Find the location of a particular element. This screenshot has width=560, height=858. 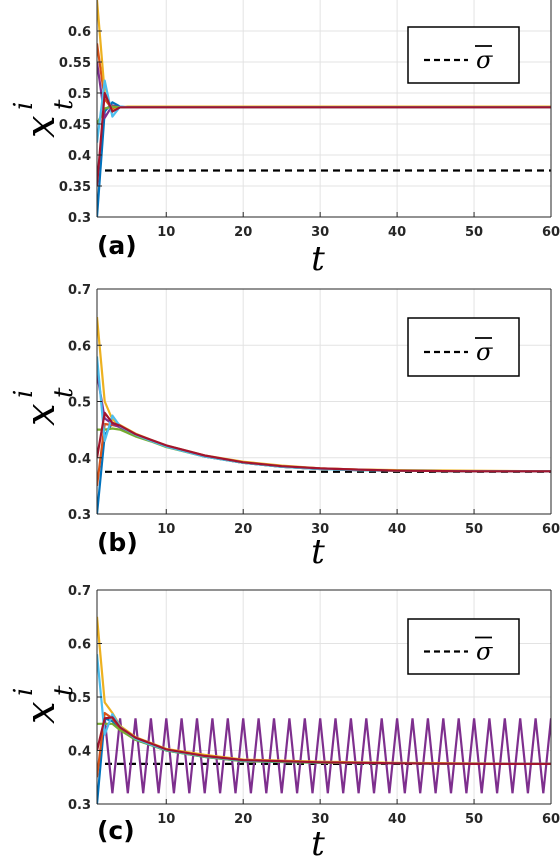

y-tick-label: 0.45 is located at coordinates (75, 125).